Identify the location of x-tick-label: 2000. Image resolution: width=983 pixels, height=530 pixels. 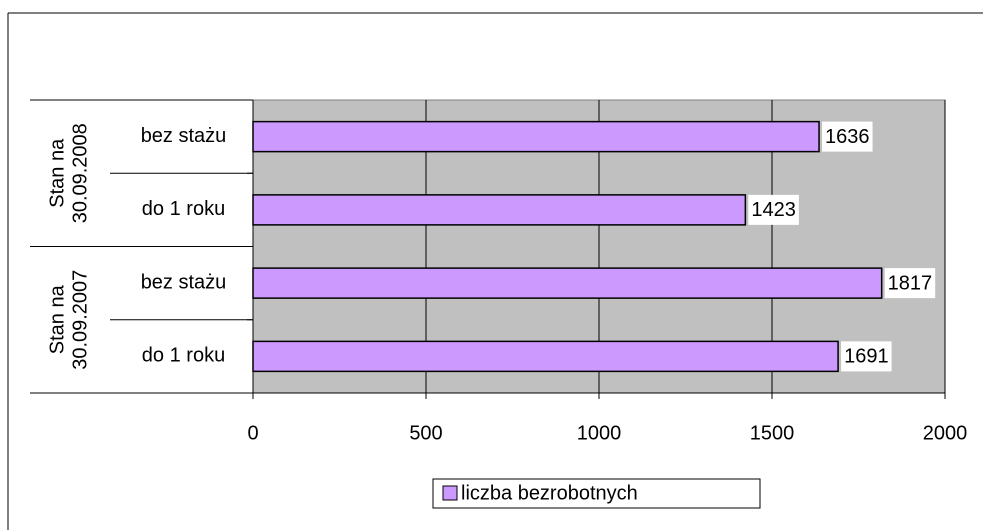
(945, 433).